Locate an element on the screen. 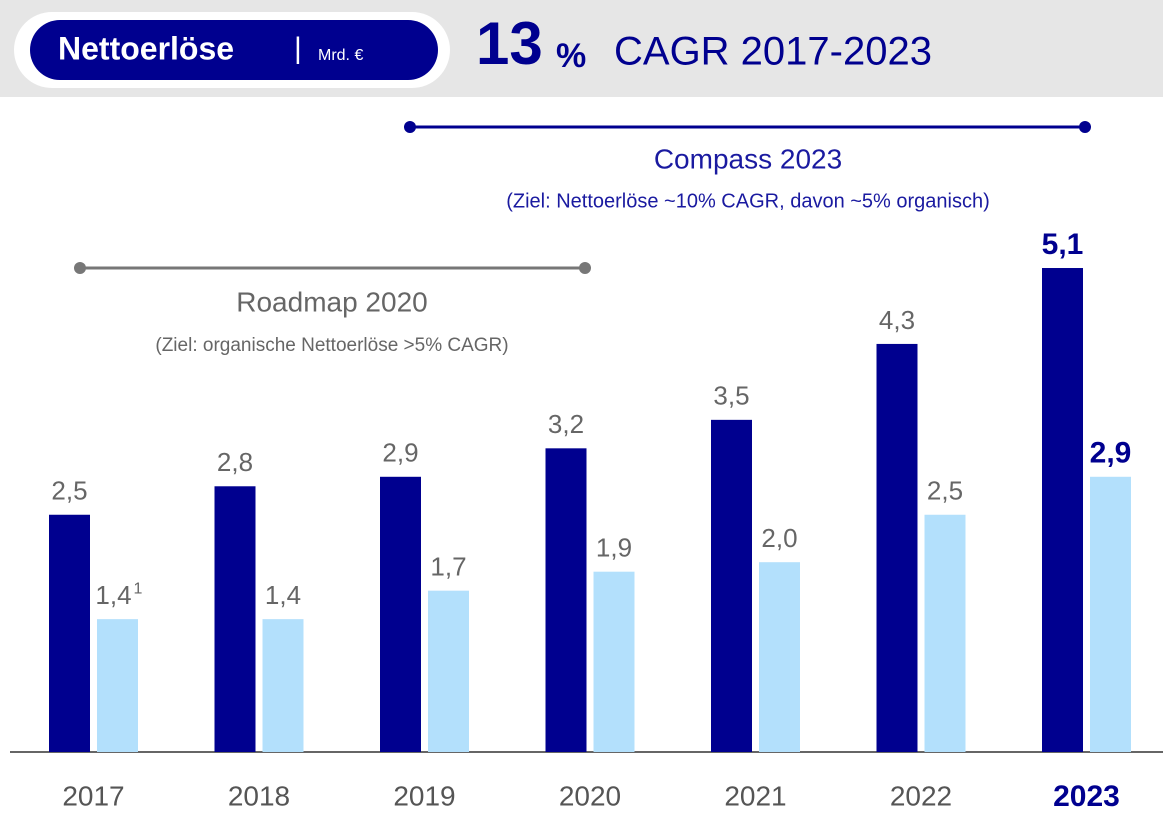  footnote-marker: 1 is located at coordinates (138, 588).